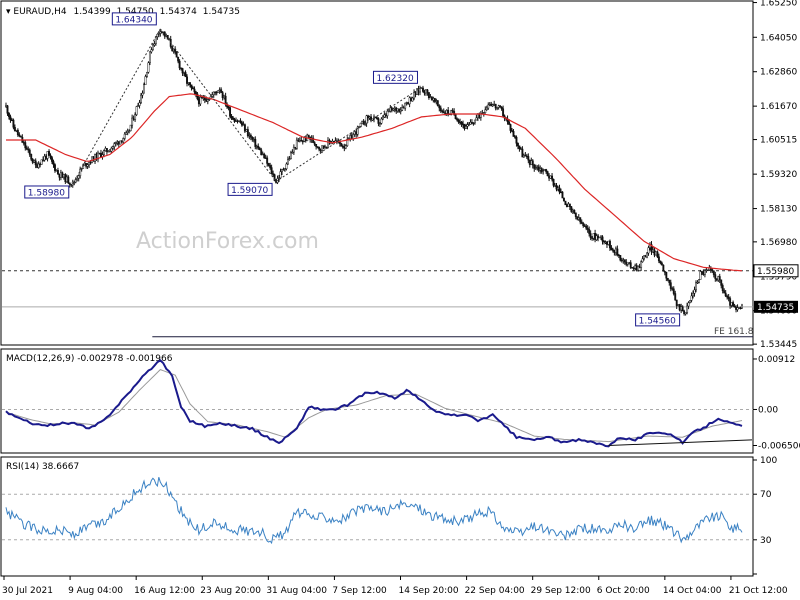  I want to click on macd-tick-label: 0.00912, so click(776, 360).